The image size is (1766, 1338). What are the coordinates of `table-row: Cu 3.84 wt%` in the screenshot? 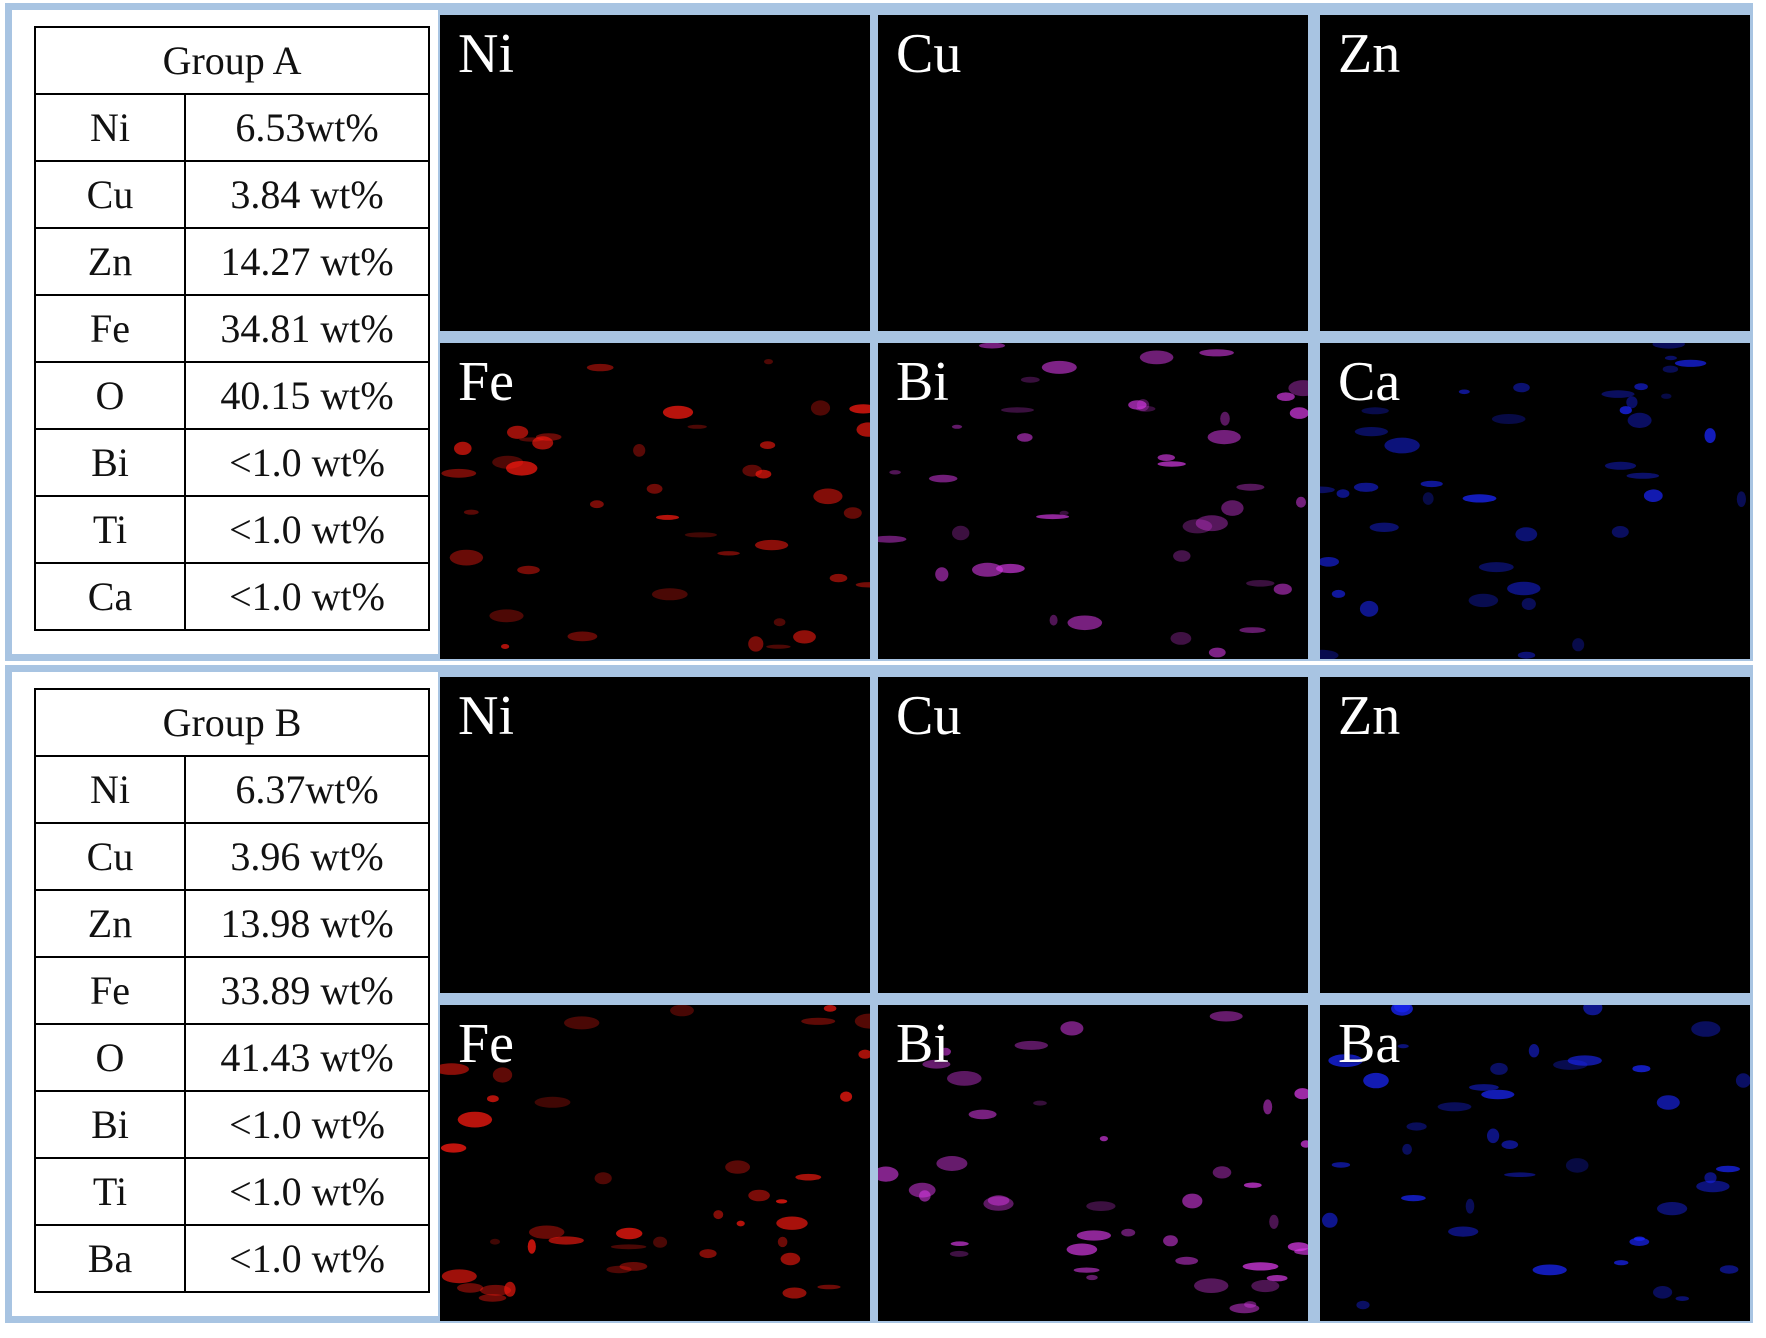 It's located at (232, 194).